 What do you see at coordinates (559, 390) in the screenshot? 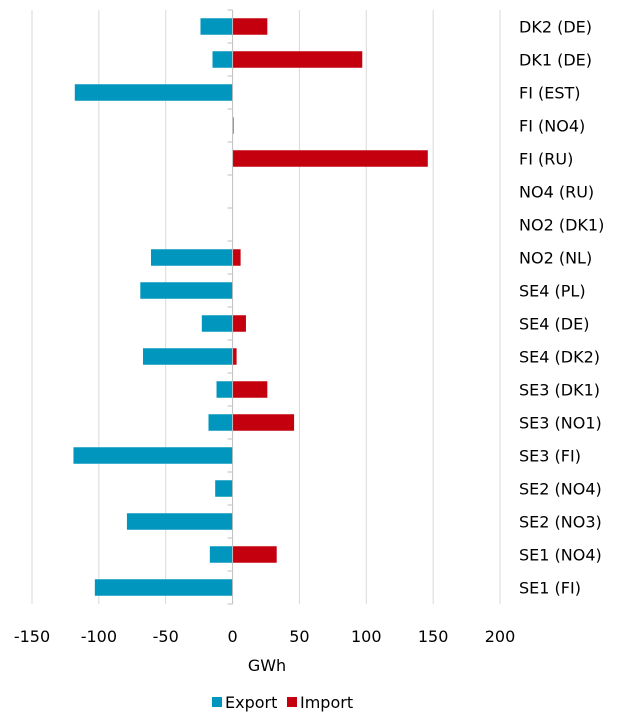
I see `category-label: SE3 (DK1)` at bounding box center [559, 390].